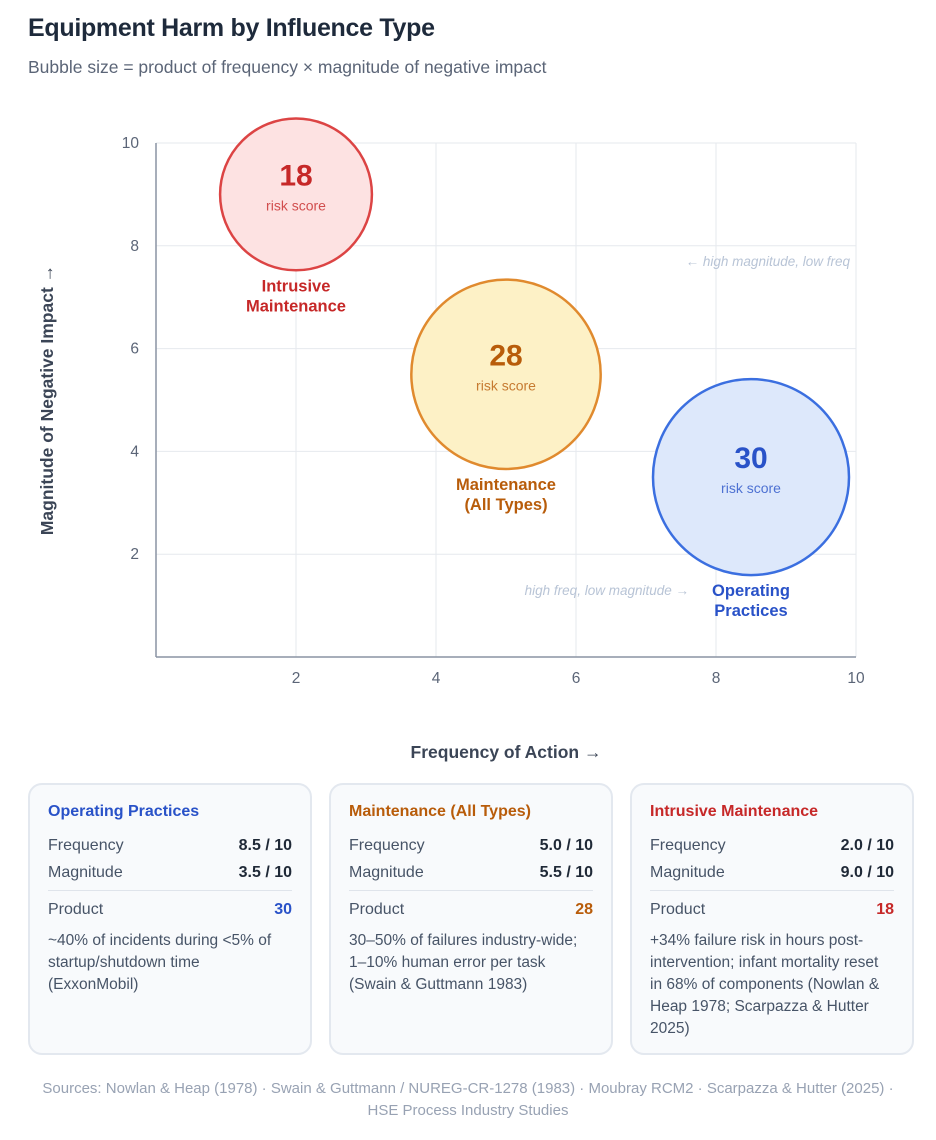  What do you see at coordinates (566, 845) in the screenshot?
I see `frequency-value: 5.0 / 10` at bounding box center [566, 845].